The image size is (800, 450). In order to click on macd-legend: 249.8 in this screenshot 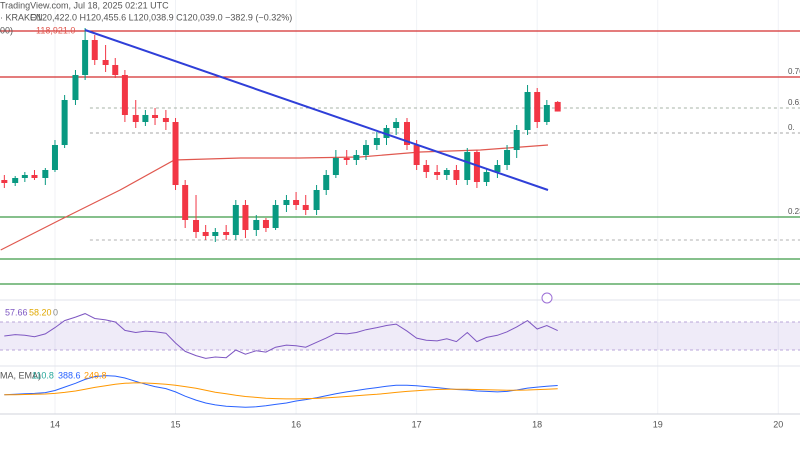, I will do `click(95, 375)`.